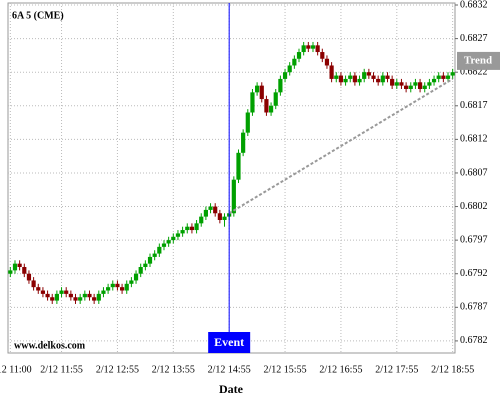 This screenshot has height=400, width=500. Describe the element at coordinates (117, 369) in the screenshot. I see `x-tick-label: 2/12 12:55` at that location.